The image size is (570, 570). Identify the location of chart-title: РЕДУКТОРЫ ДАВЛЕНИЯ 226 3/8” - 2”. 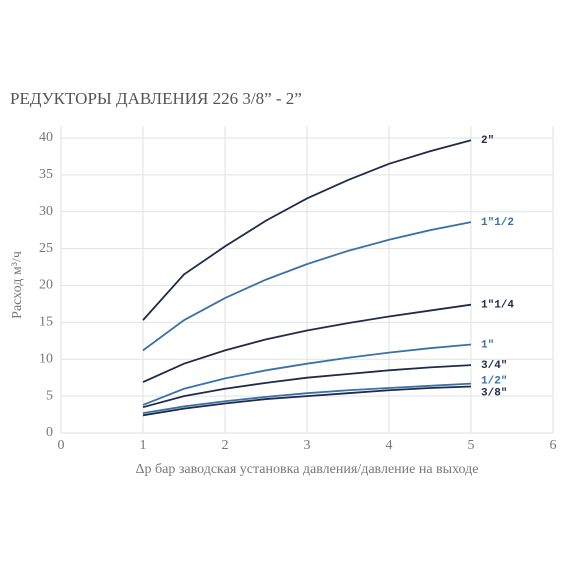
(156, 98).